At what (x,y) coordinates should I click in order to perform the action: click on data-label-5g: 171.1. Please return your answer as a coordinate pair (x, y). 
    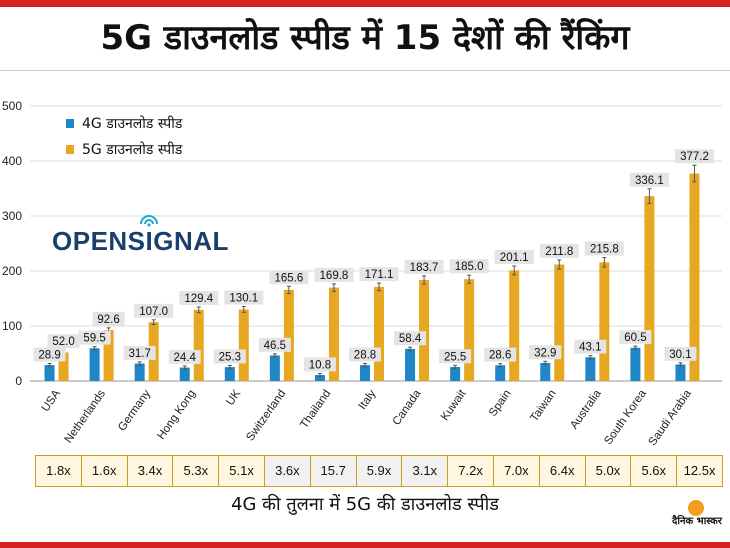
    Looking at the image, I should click on (379, 275).